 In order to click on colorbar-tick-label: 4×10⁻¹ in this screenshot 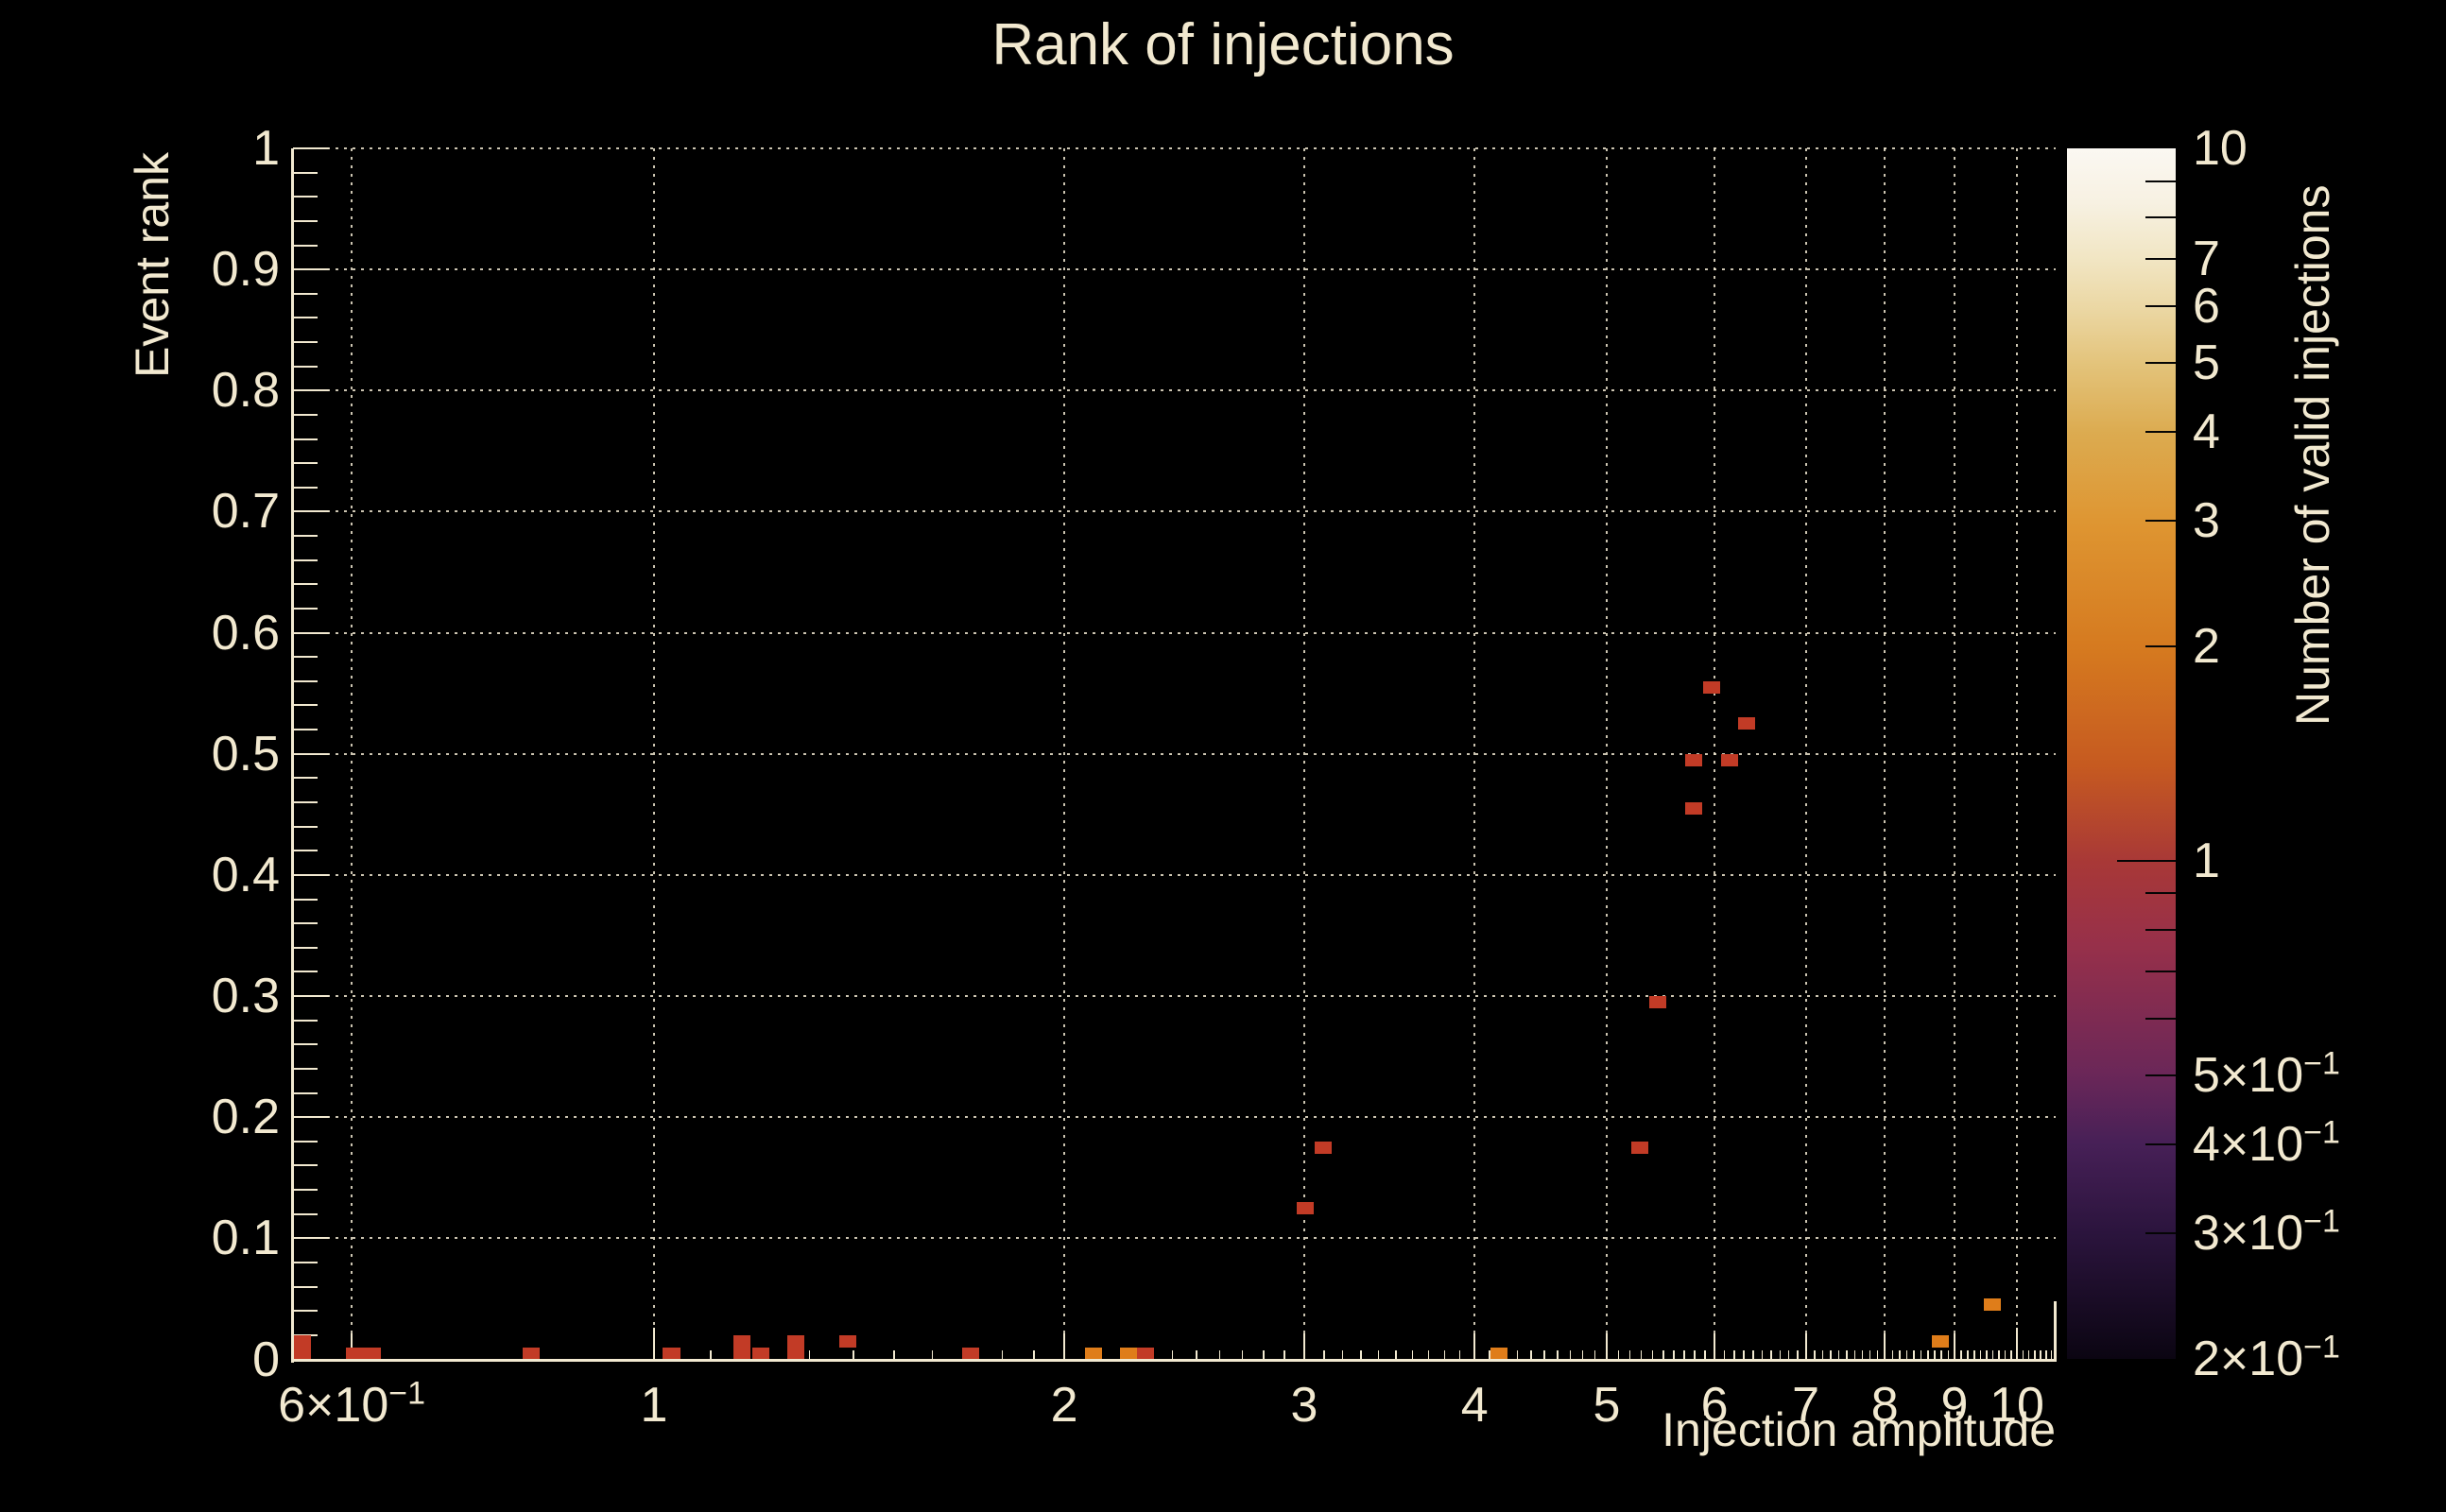, I will do `click(2266, 1143)`.